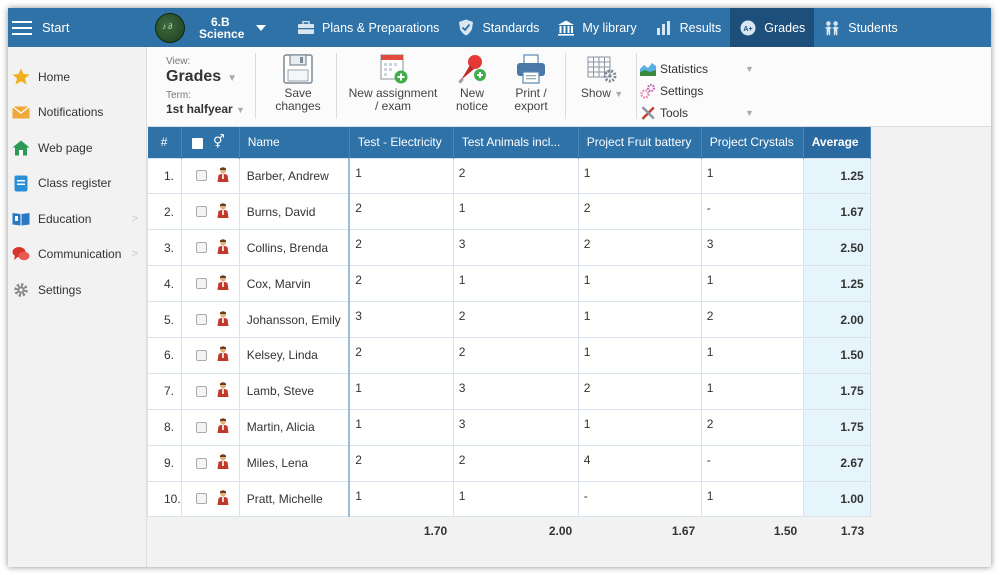 This screenshot has width=1000, height=575. I want to click on table-row: 3. Collins, Brenda 2 3 2 3 2.50, so click(509, 248).